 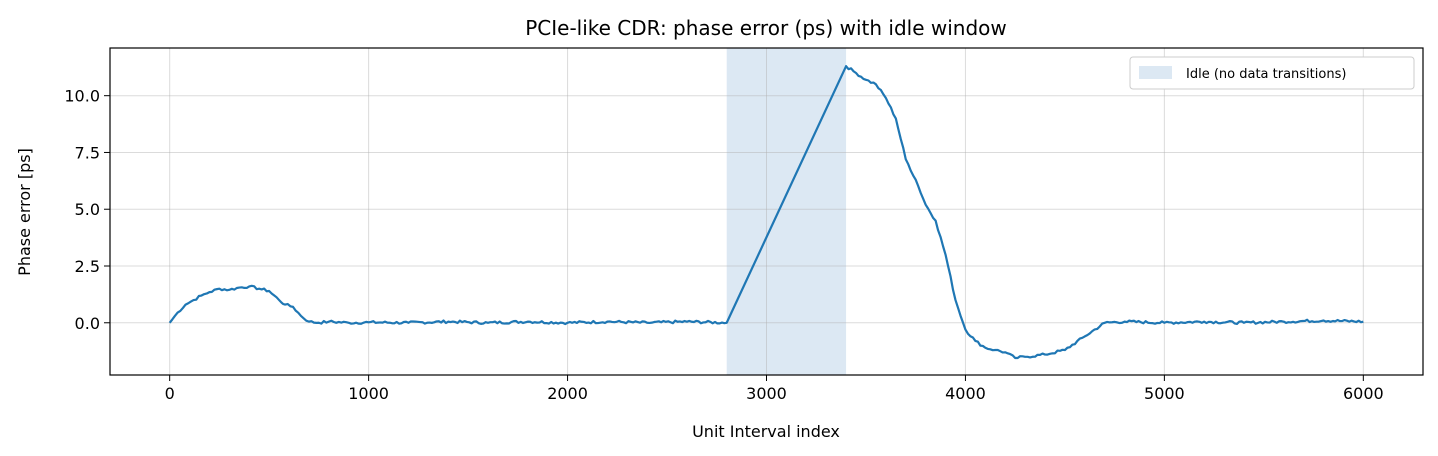 I want to click on x-tick-label: 2000, so click(x=567, y=393).